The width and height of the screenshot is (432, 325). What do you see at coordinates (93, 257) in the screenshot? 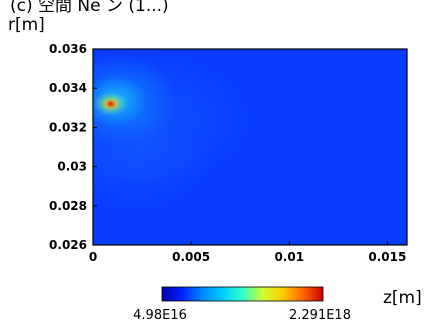
I see `x-tick-label: 0` at bounding box center [93, 257].